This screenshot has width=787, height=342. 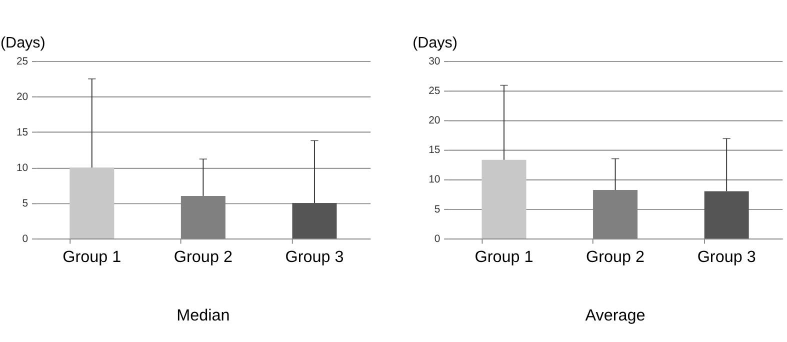 What do you see at coordinates (434, 62) in the screenshot?
I see `y-tick-label: 30` at bounding box center [434, 62].